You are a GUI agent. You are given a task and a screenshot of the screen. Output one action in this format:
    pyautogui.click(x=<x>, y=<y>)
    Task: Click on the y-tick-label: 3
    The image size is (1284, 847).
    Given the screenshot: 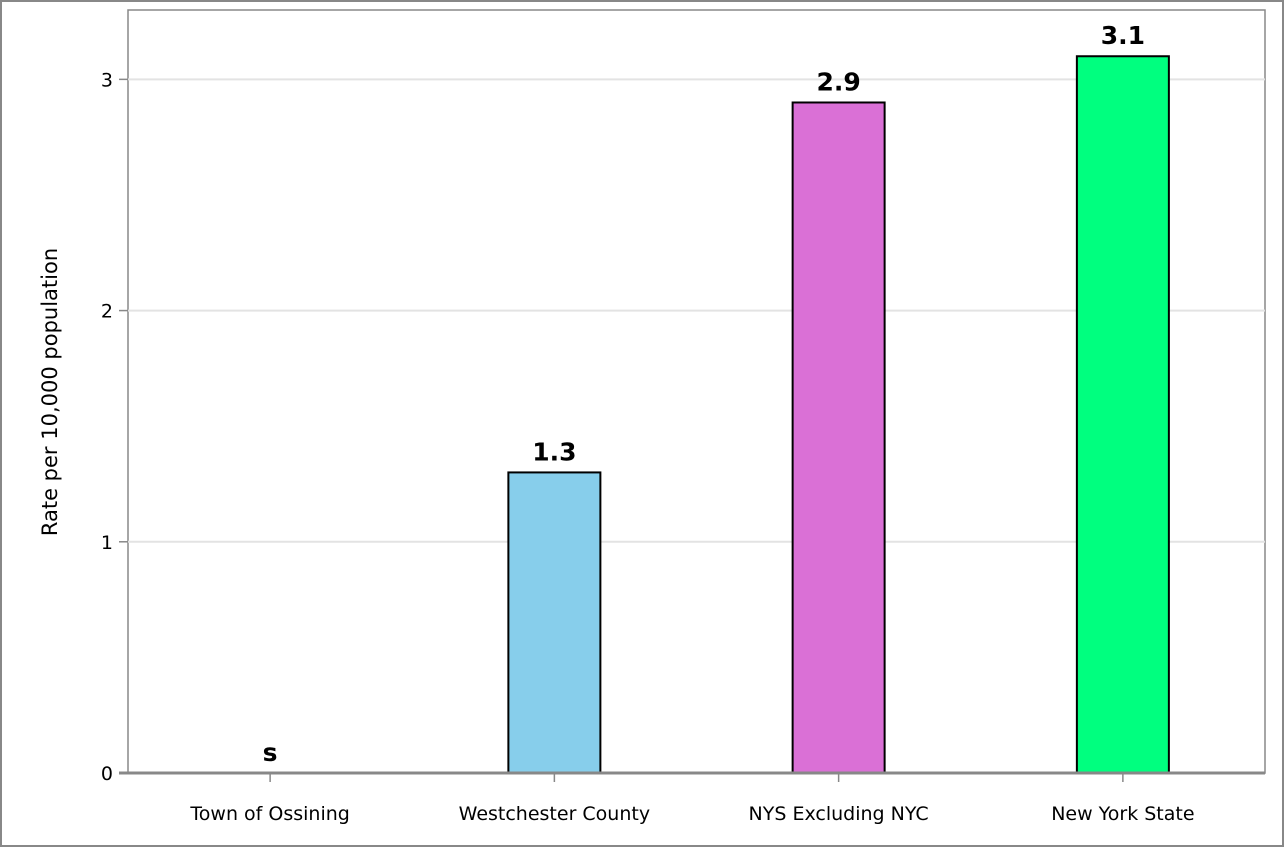 What is the action you would take?
    pyautogui.click(x=107, y=80)
    